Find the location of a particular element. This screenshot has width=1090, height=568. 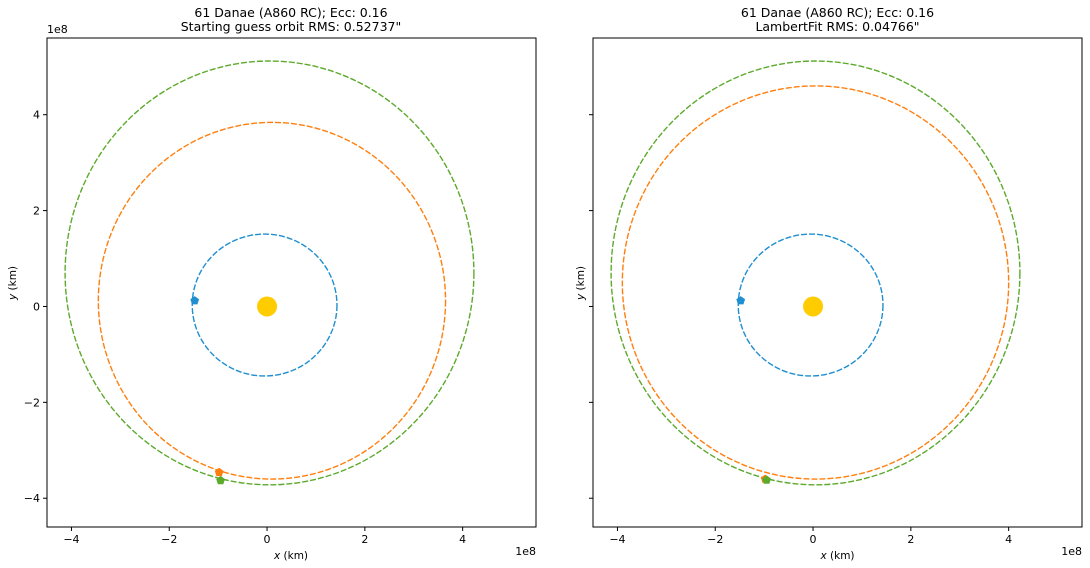

panel1-y-axis-label: y (km) is located at coordinates (13, 283).